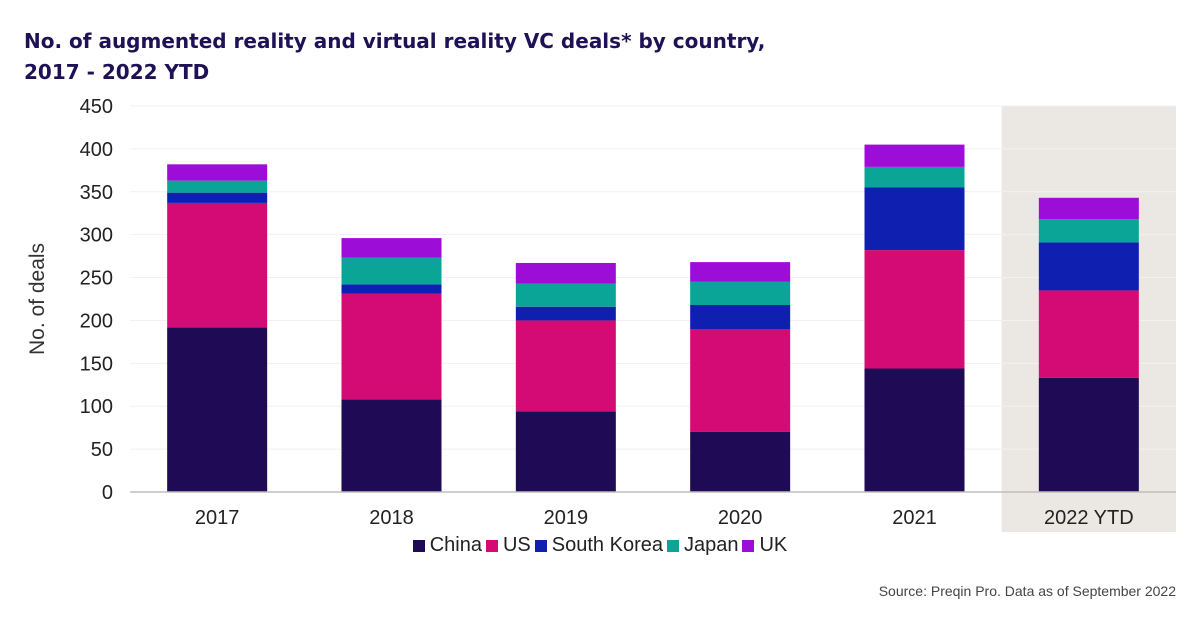  I want to click on y-axis-label: No. of deals, so click(37, 299).